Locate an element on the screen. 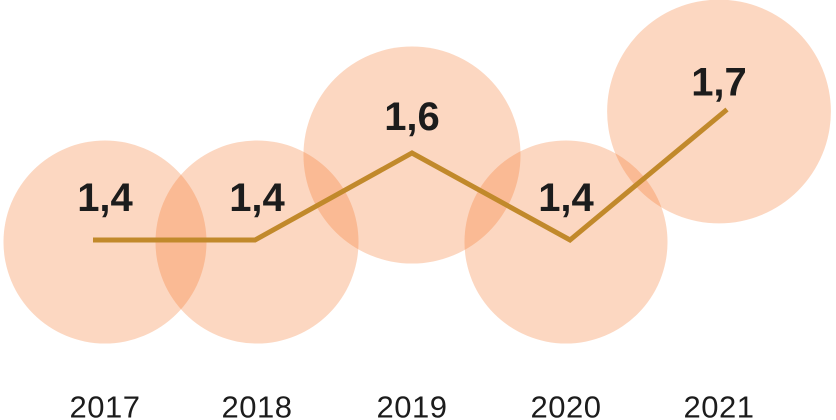 The width and height of the screenshot is (836, 420). value-label-2020: 1,4 is located at coordinates (566, 198).